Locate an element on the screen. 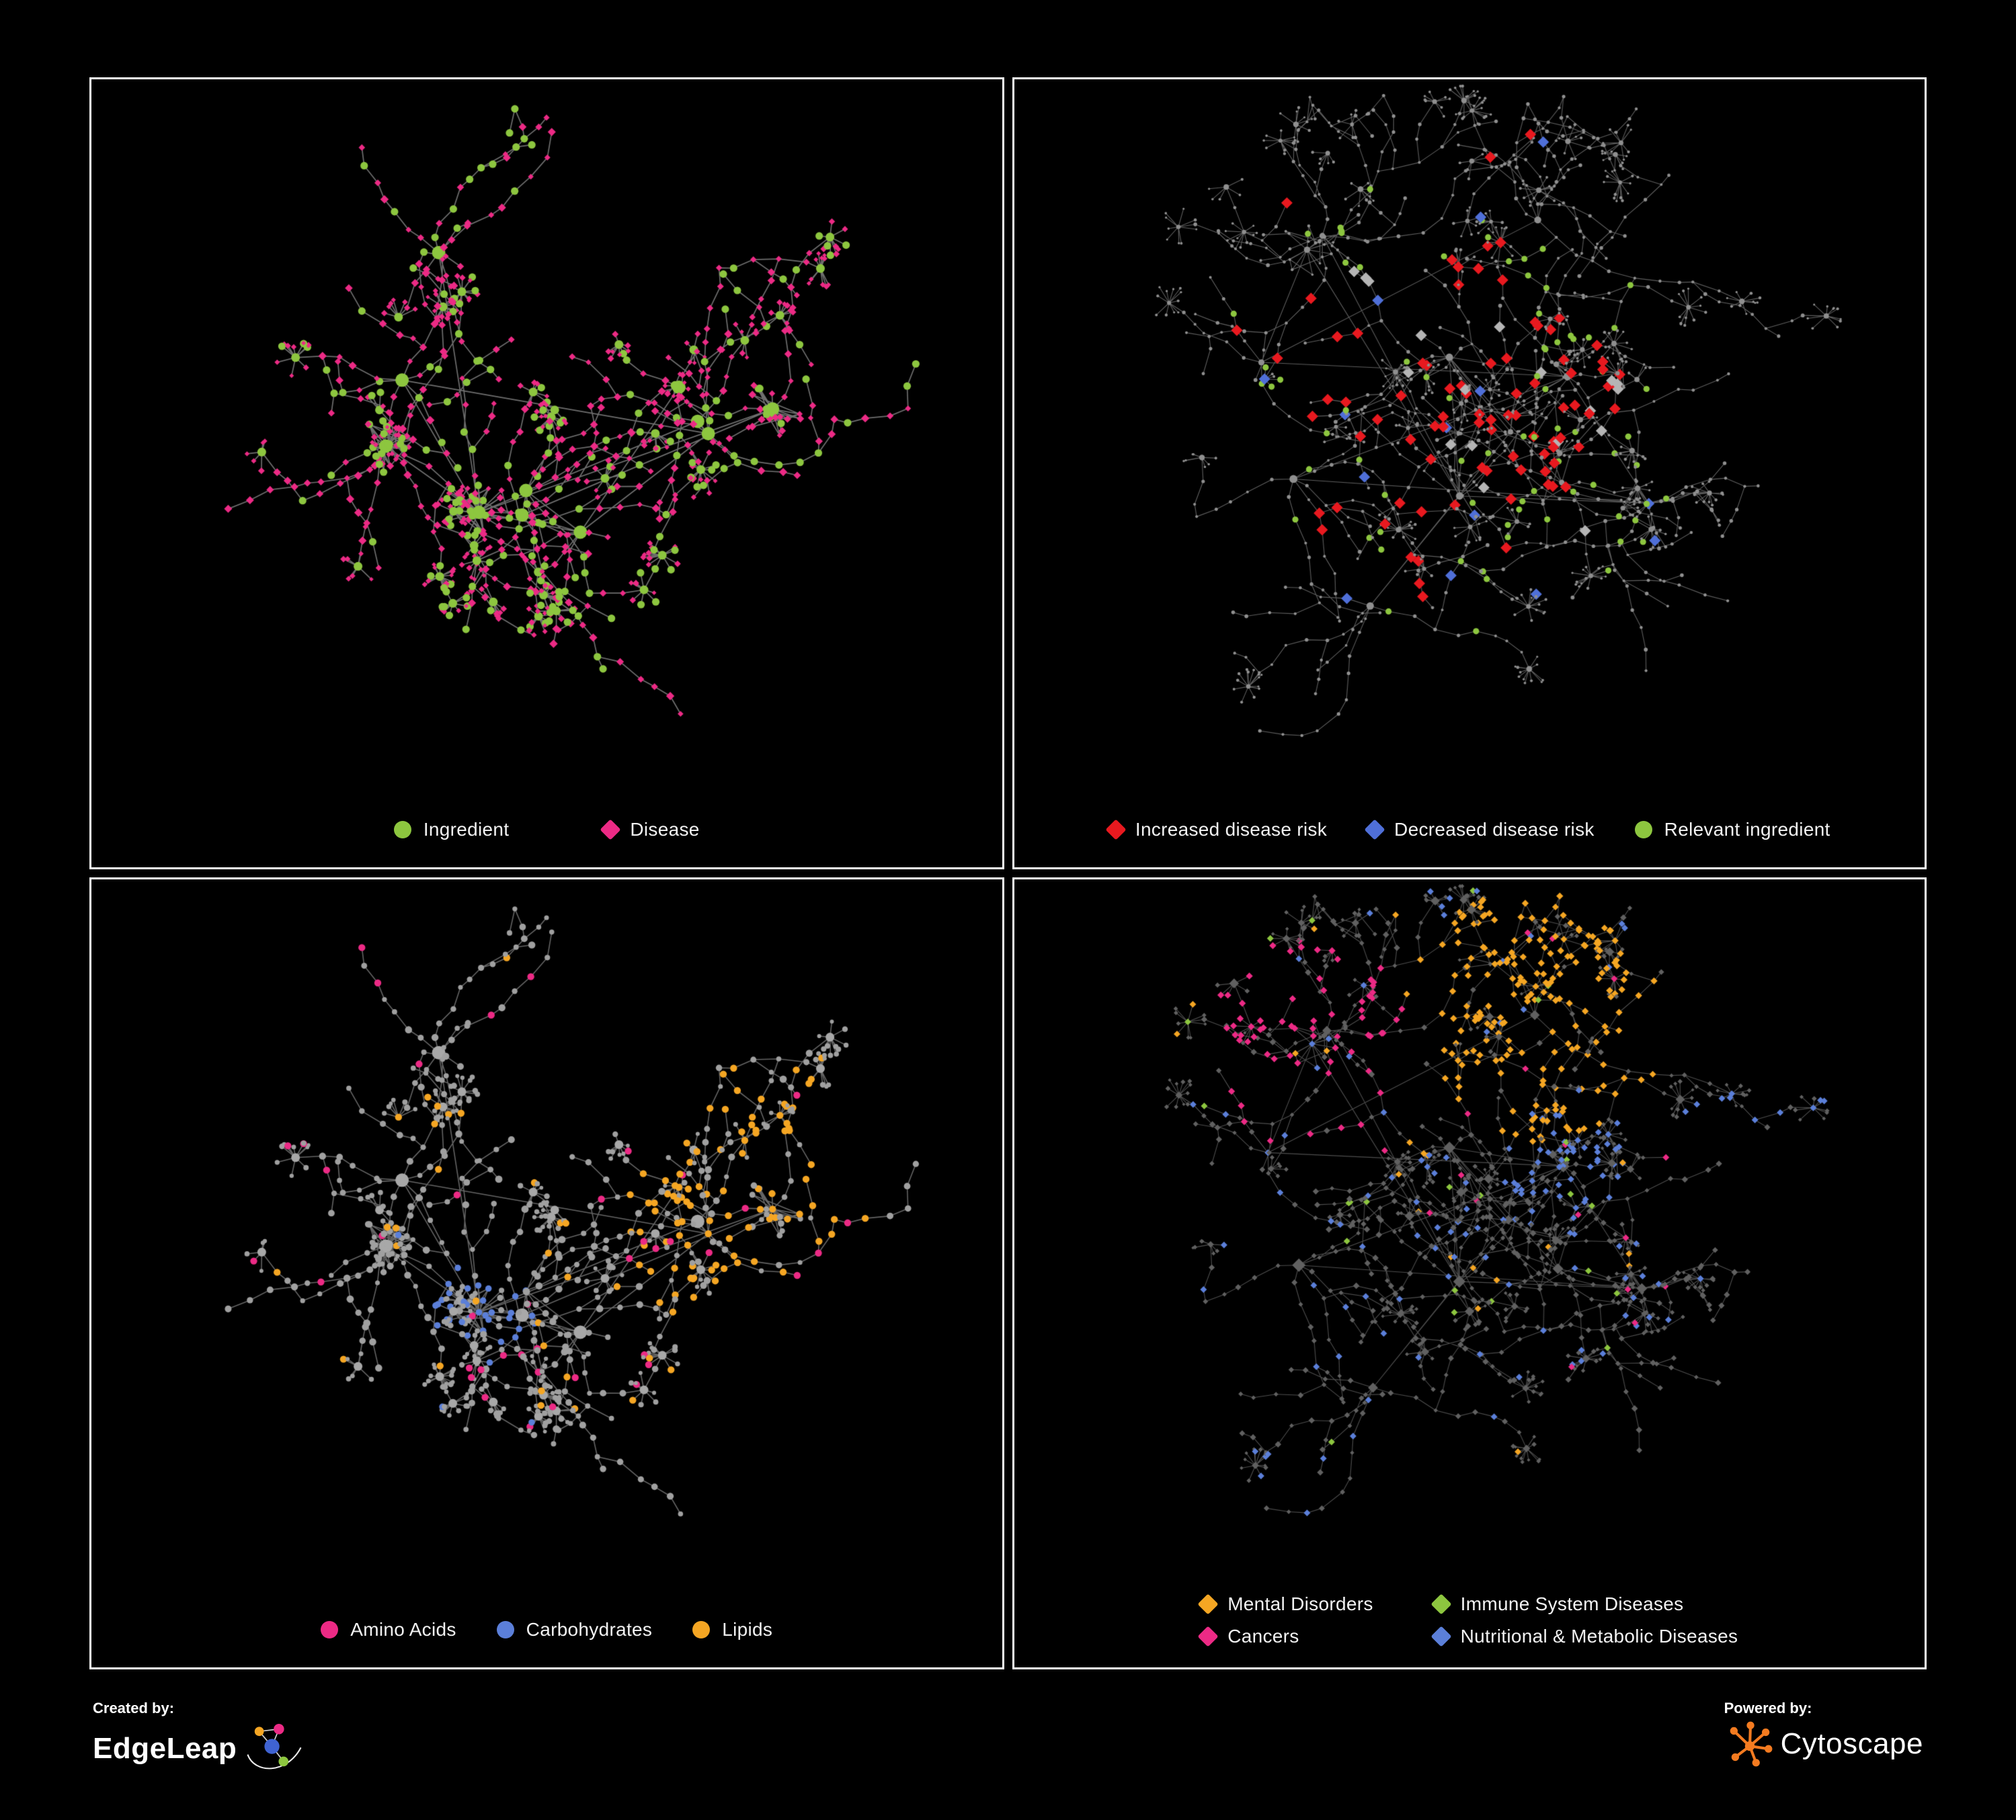  legend-swatch-increased-risk is located at coordinates (1116, 829).